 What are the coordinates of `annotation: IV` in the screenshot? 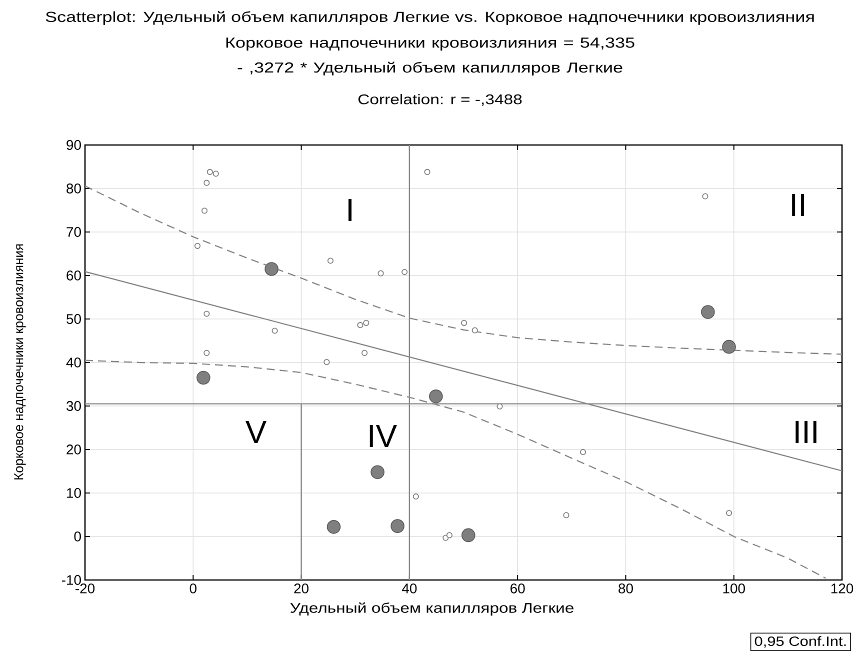 It's located at (383, 436).